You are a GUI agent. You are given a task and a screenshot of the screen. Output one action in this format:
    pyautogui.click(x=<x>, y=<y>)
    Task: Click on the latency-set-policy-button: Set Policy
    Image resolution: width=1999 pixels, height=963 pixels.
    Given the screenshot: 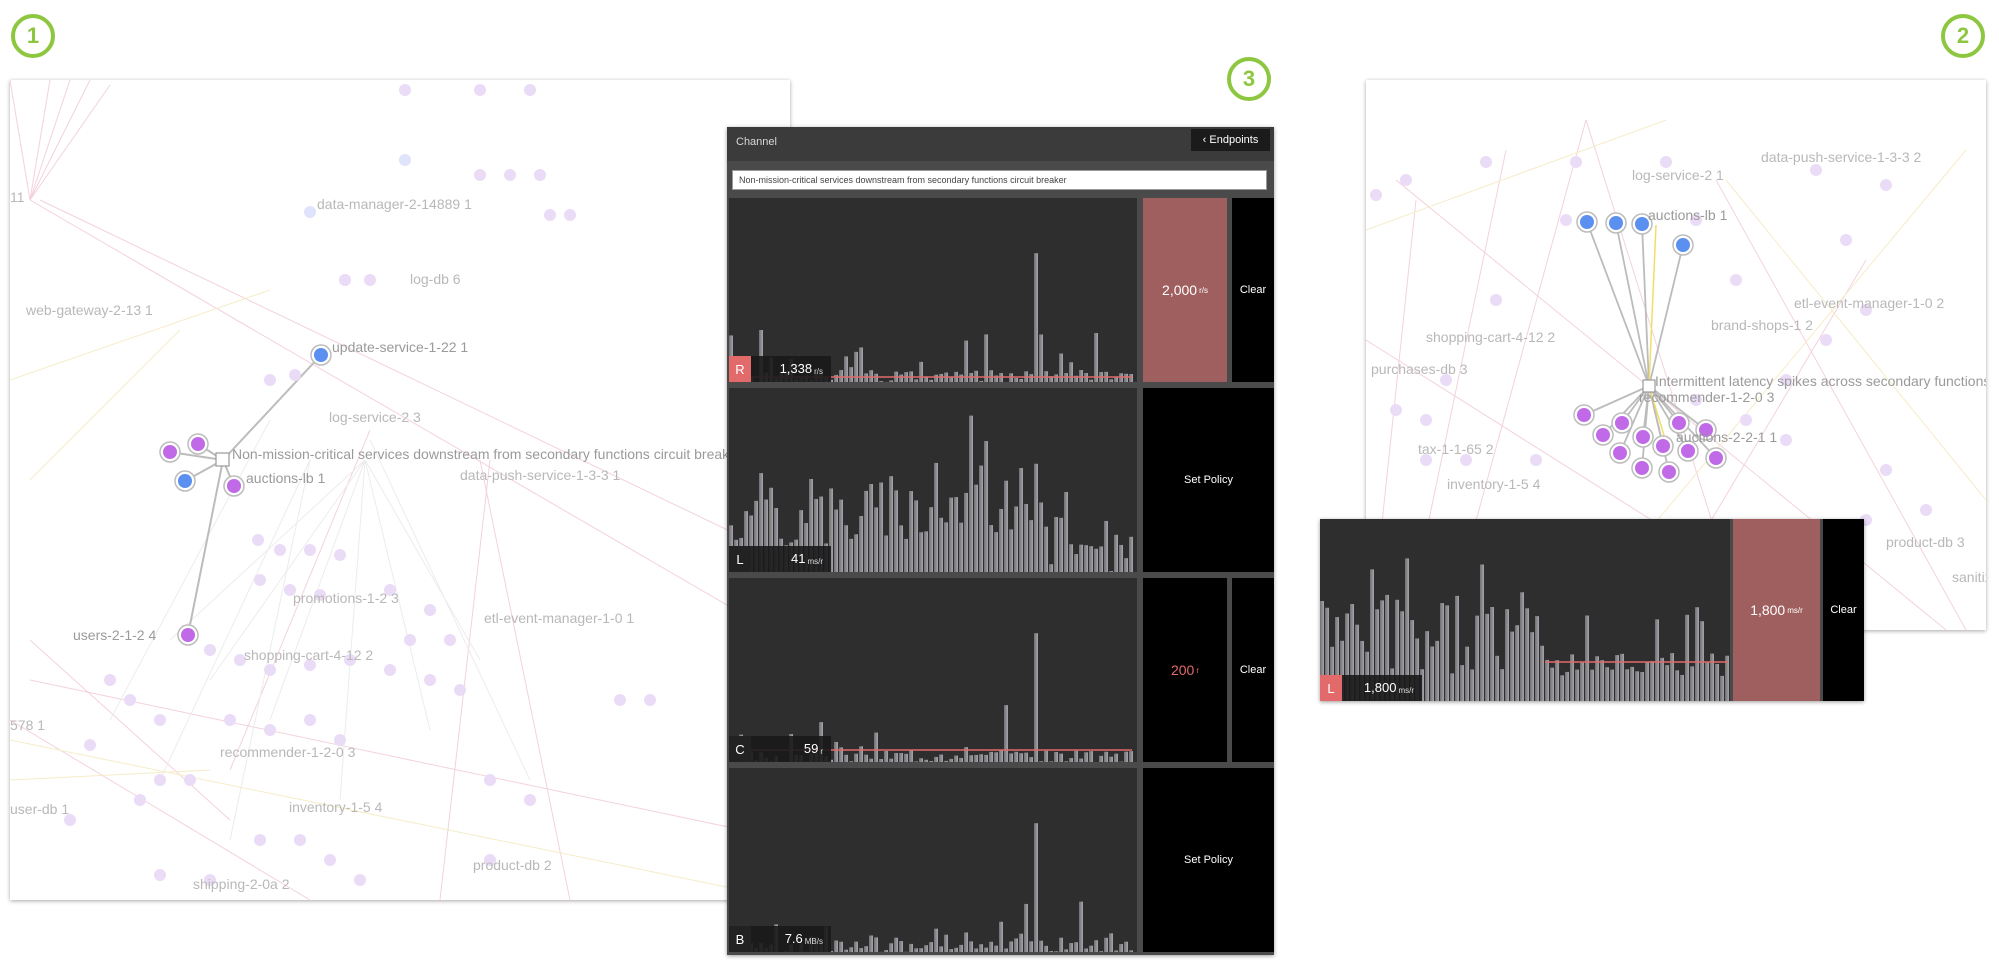 What is the action you would take?
    pyautogui.click(x=1208, y=480)
    